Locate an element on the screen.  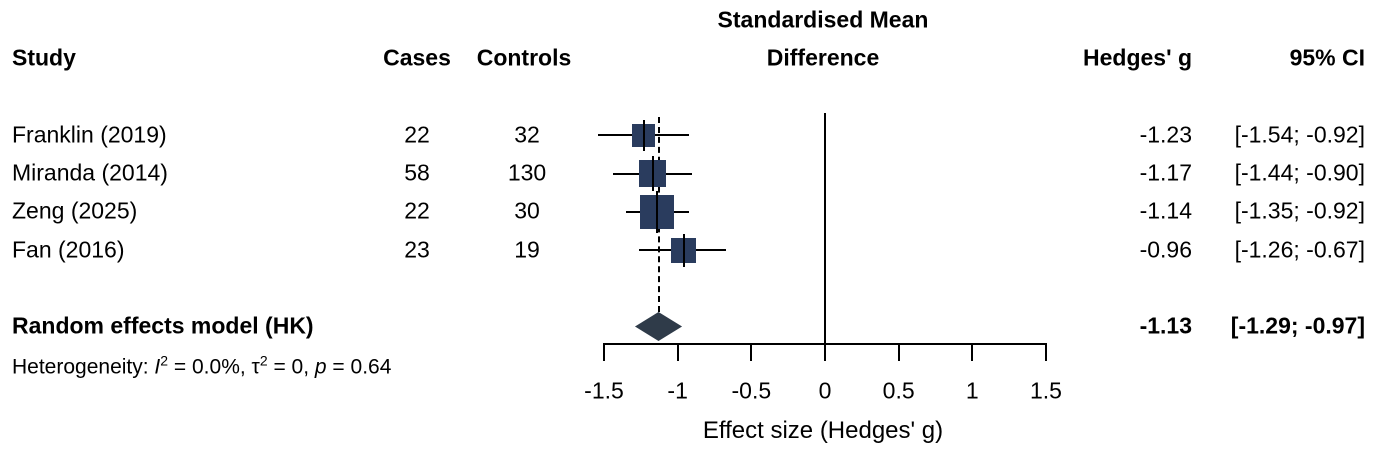
i-squared-value: = 0.0%, is located at coordinates (210, 367).